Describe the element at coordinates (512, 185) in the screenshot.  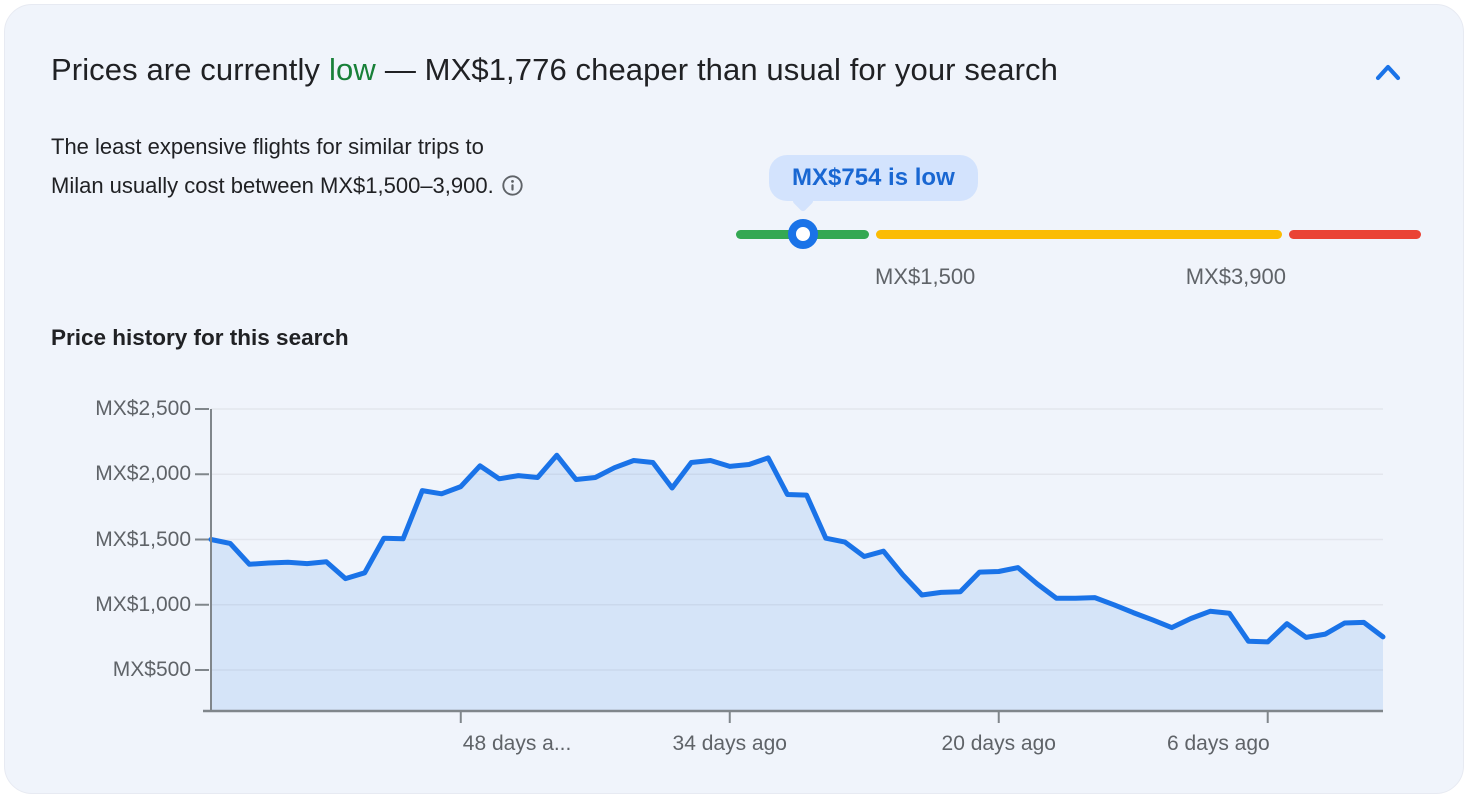
I see `info-icon` at that location.